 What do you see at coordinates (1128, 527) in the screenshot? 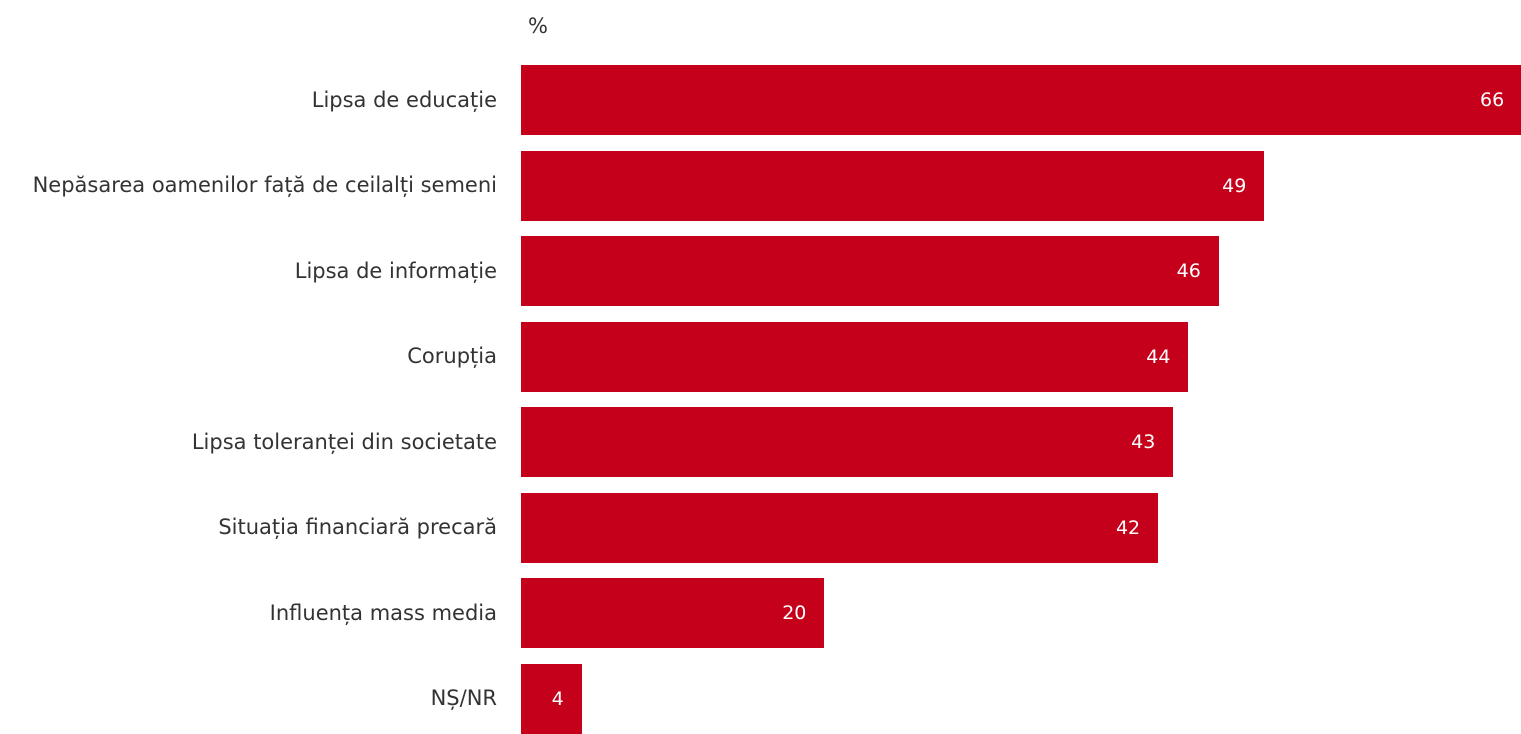
I see `value-label: 42` at bounding box center [1128, 527].